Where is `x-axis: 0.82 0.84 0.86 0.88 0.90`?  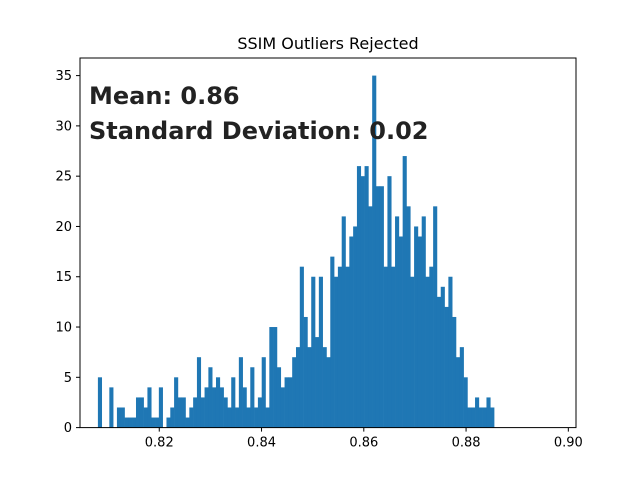
x-axis: 0.82 0.84 0.86 0.88 0.90 is located at coordinates (364, 439).